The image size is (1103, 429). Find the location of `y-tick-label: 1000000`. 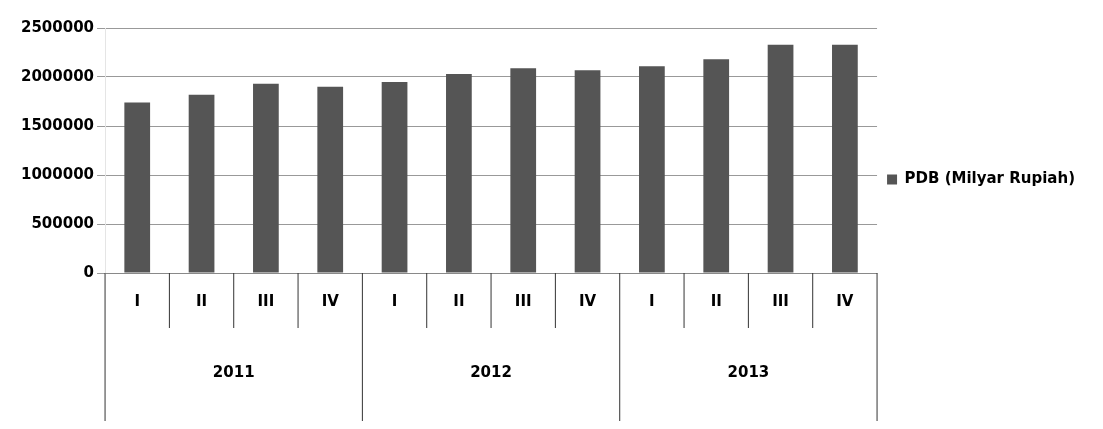

y-tick-label: 1000000 is located at coordinates (58, 173).